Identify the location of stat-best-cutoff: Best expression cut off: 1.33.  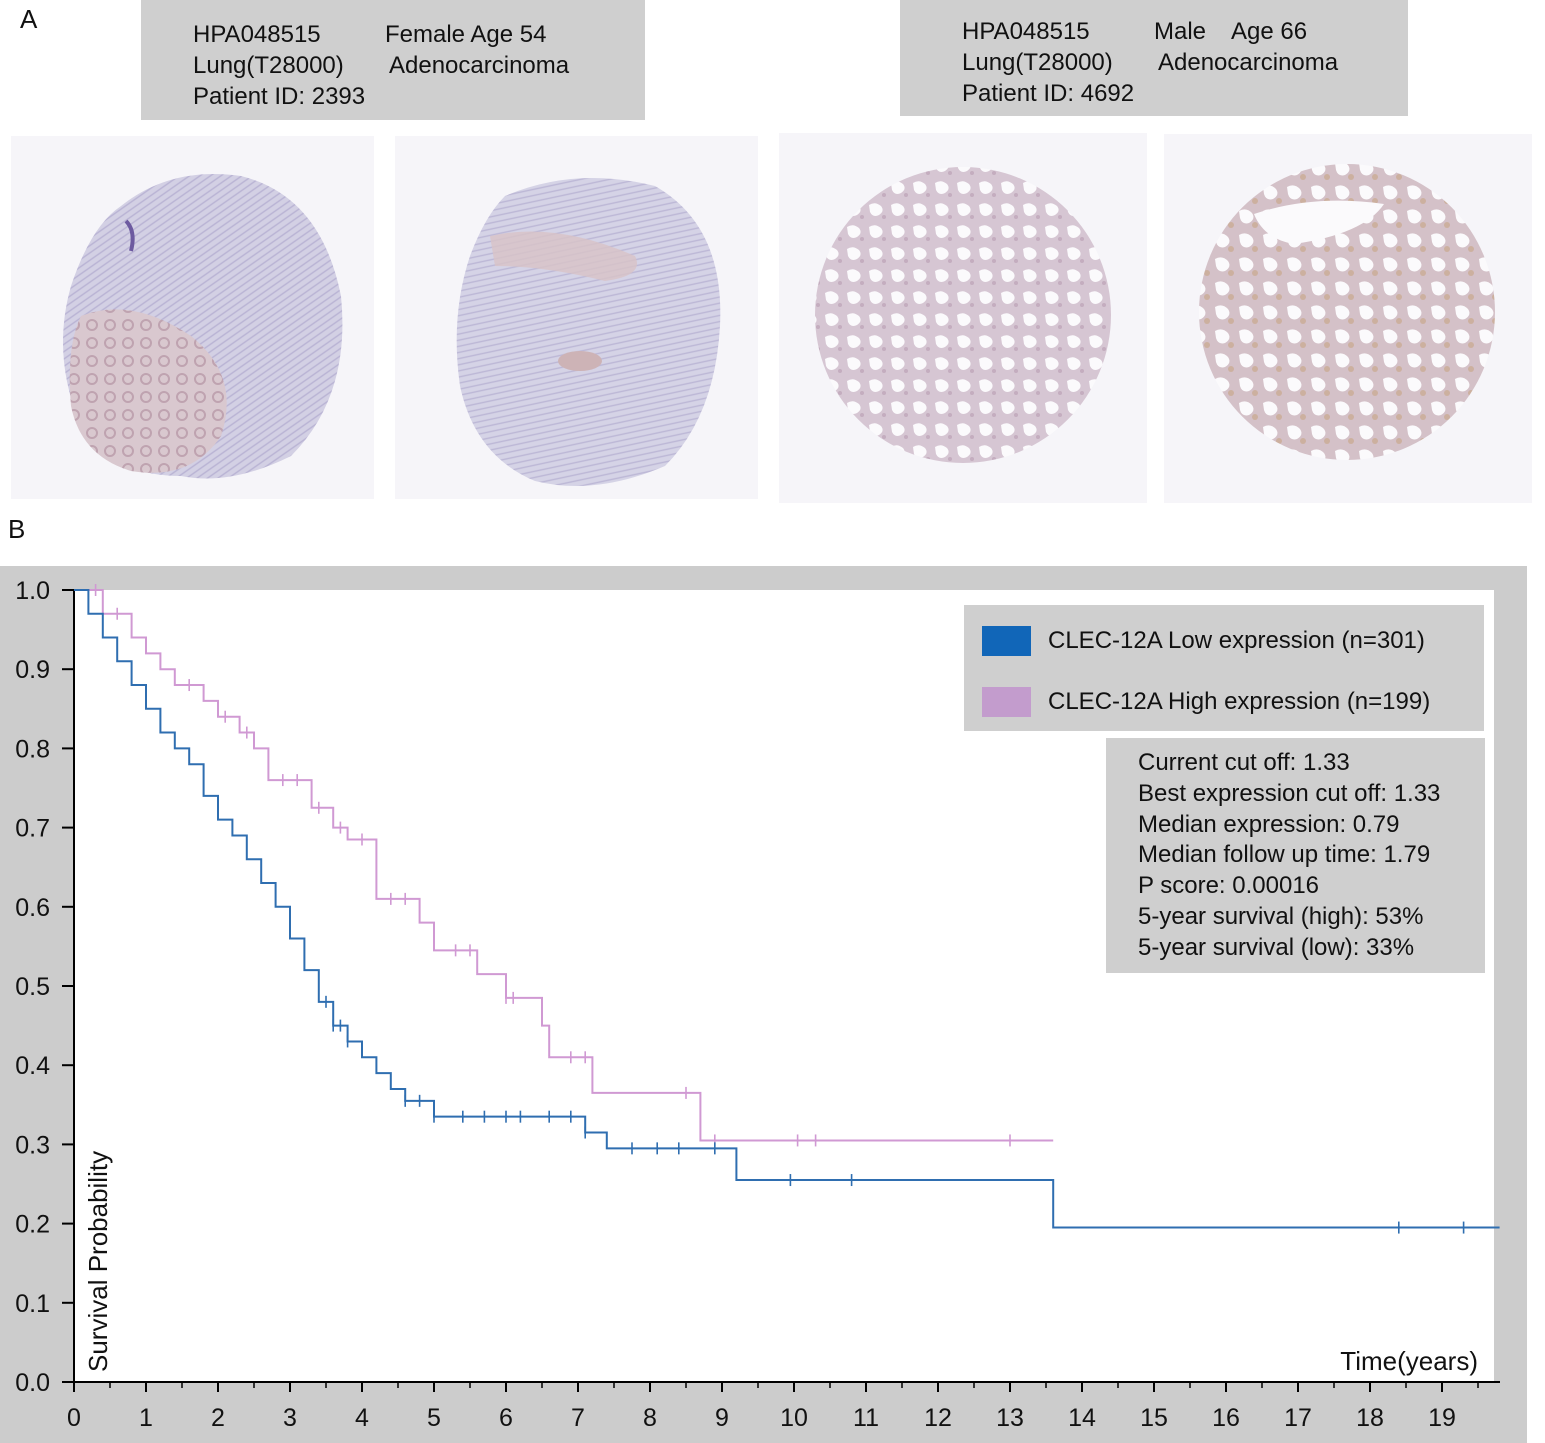
(1289, 793).